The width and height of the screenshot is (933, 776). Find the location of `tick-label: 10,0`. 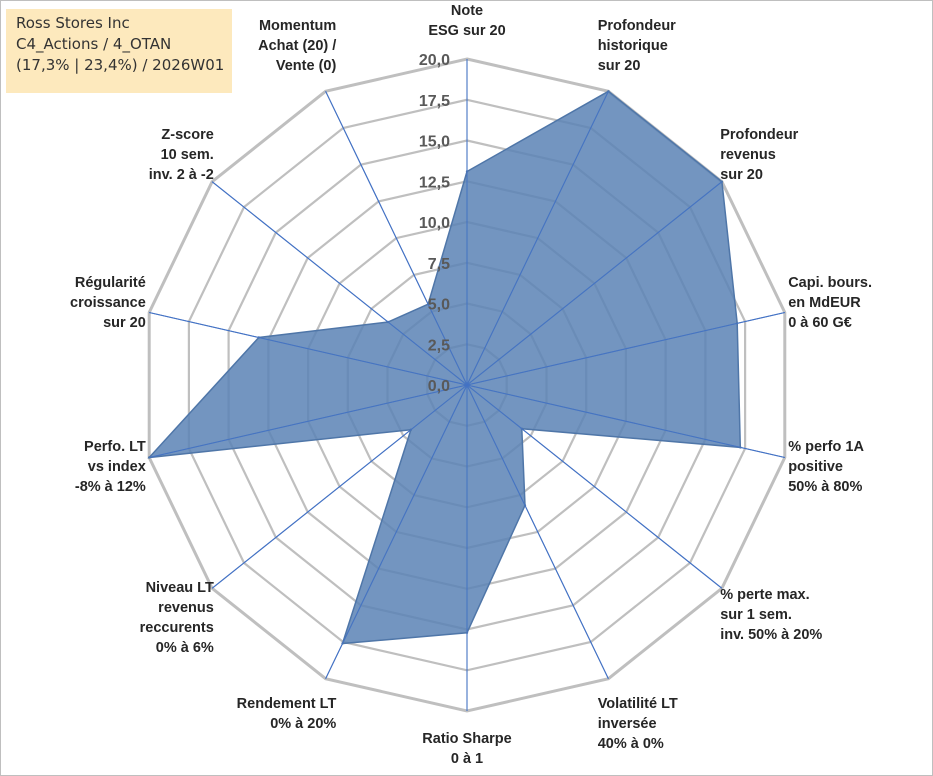

tick-label: 10,0 is located at coordinates (434, 223).